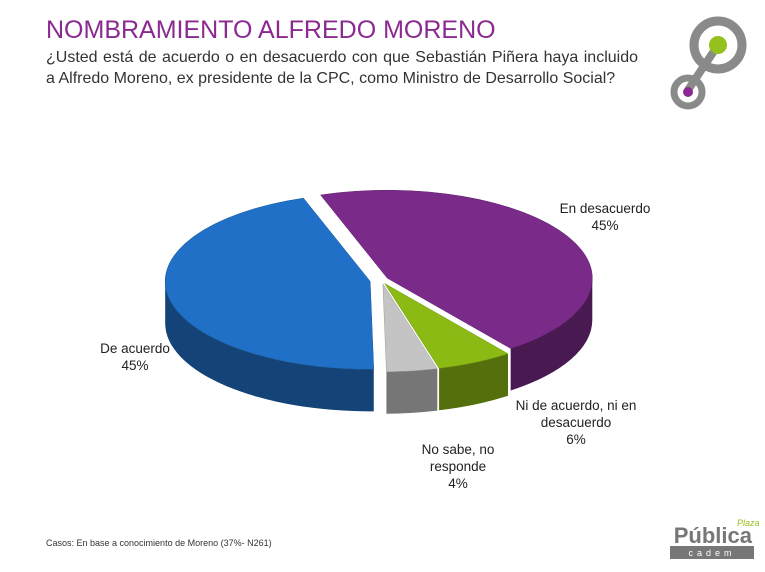 This screenshot has height=572, width=765. What do you see at coordinates (576, 439) in the screenshot?
I see `value-label: 6%` at bounding box center [576, 439].